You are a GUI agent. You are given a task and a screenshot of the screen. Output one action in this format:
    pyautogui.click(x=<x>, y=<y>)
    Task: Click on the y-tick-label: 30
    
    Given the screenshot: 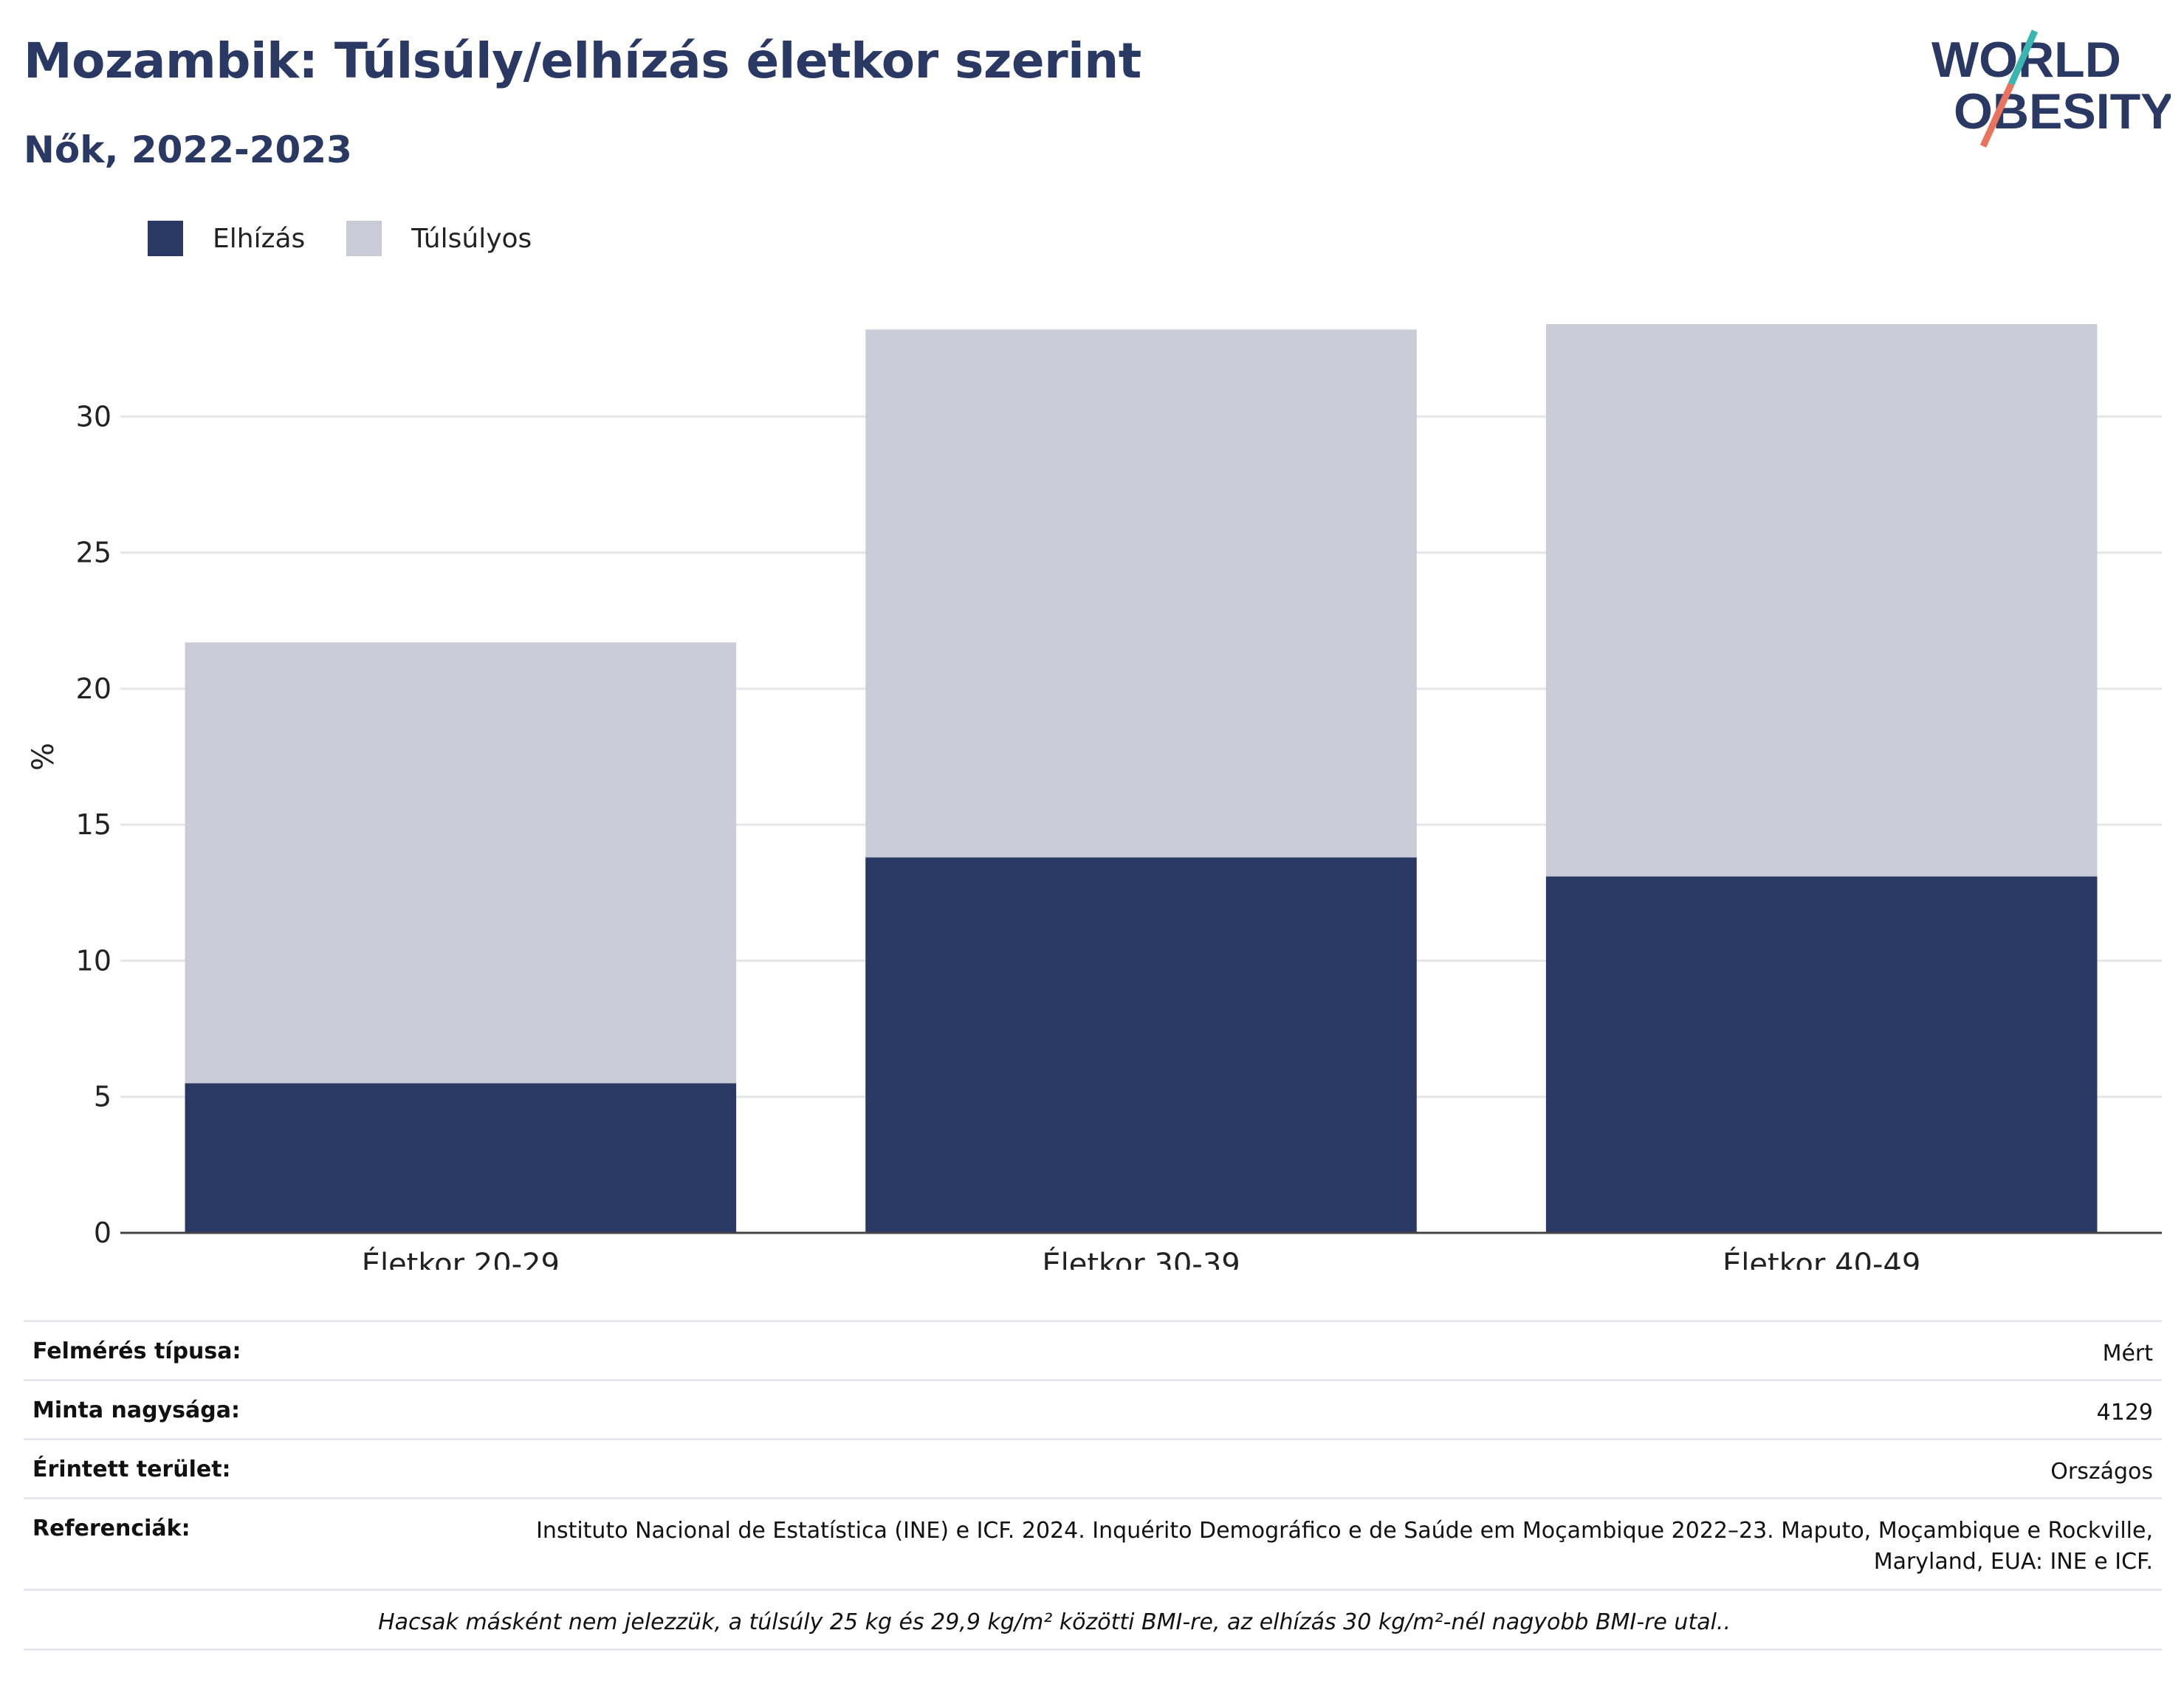 What is the action you would take?
    pyautogui.click(x=94, y=416)
    